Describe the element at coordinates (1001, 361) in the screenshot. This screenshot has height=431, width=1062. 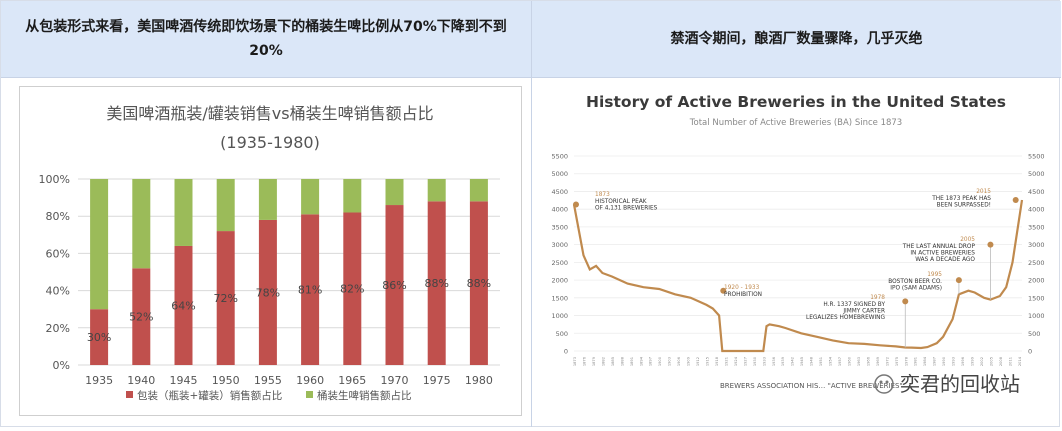
I see `line-xtick-label: 2008` at that location.